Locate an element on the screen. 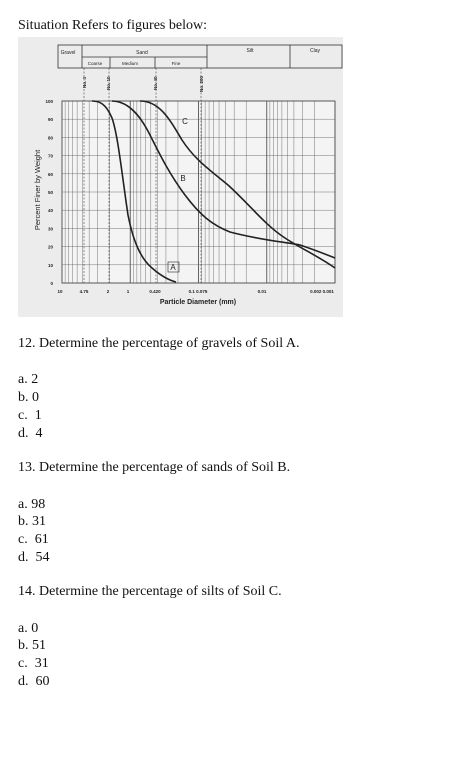 The height and width of the screenshot is (774, 462). curves is located at coordinates (213, 191).